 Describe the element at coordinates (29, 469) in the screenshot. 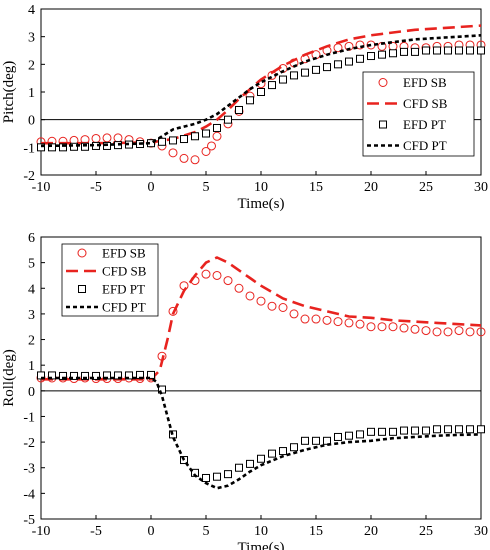

I see `y-tick-label: -3` at that location.